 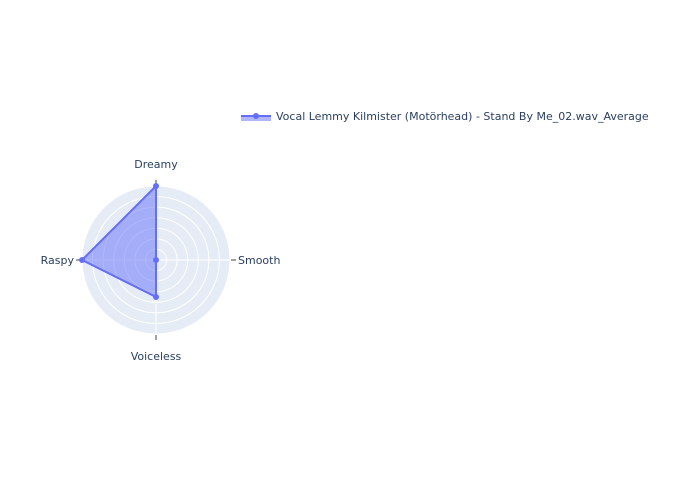 I want to click on data-point-voiceless, so click(x=156, y=297).